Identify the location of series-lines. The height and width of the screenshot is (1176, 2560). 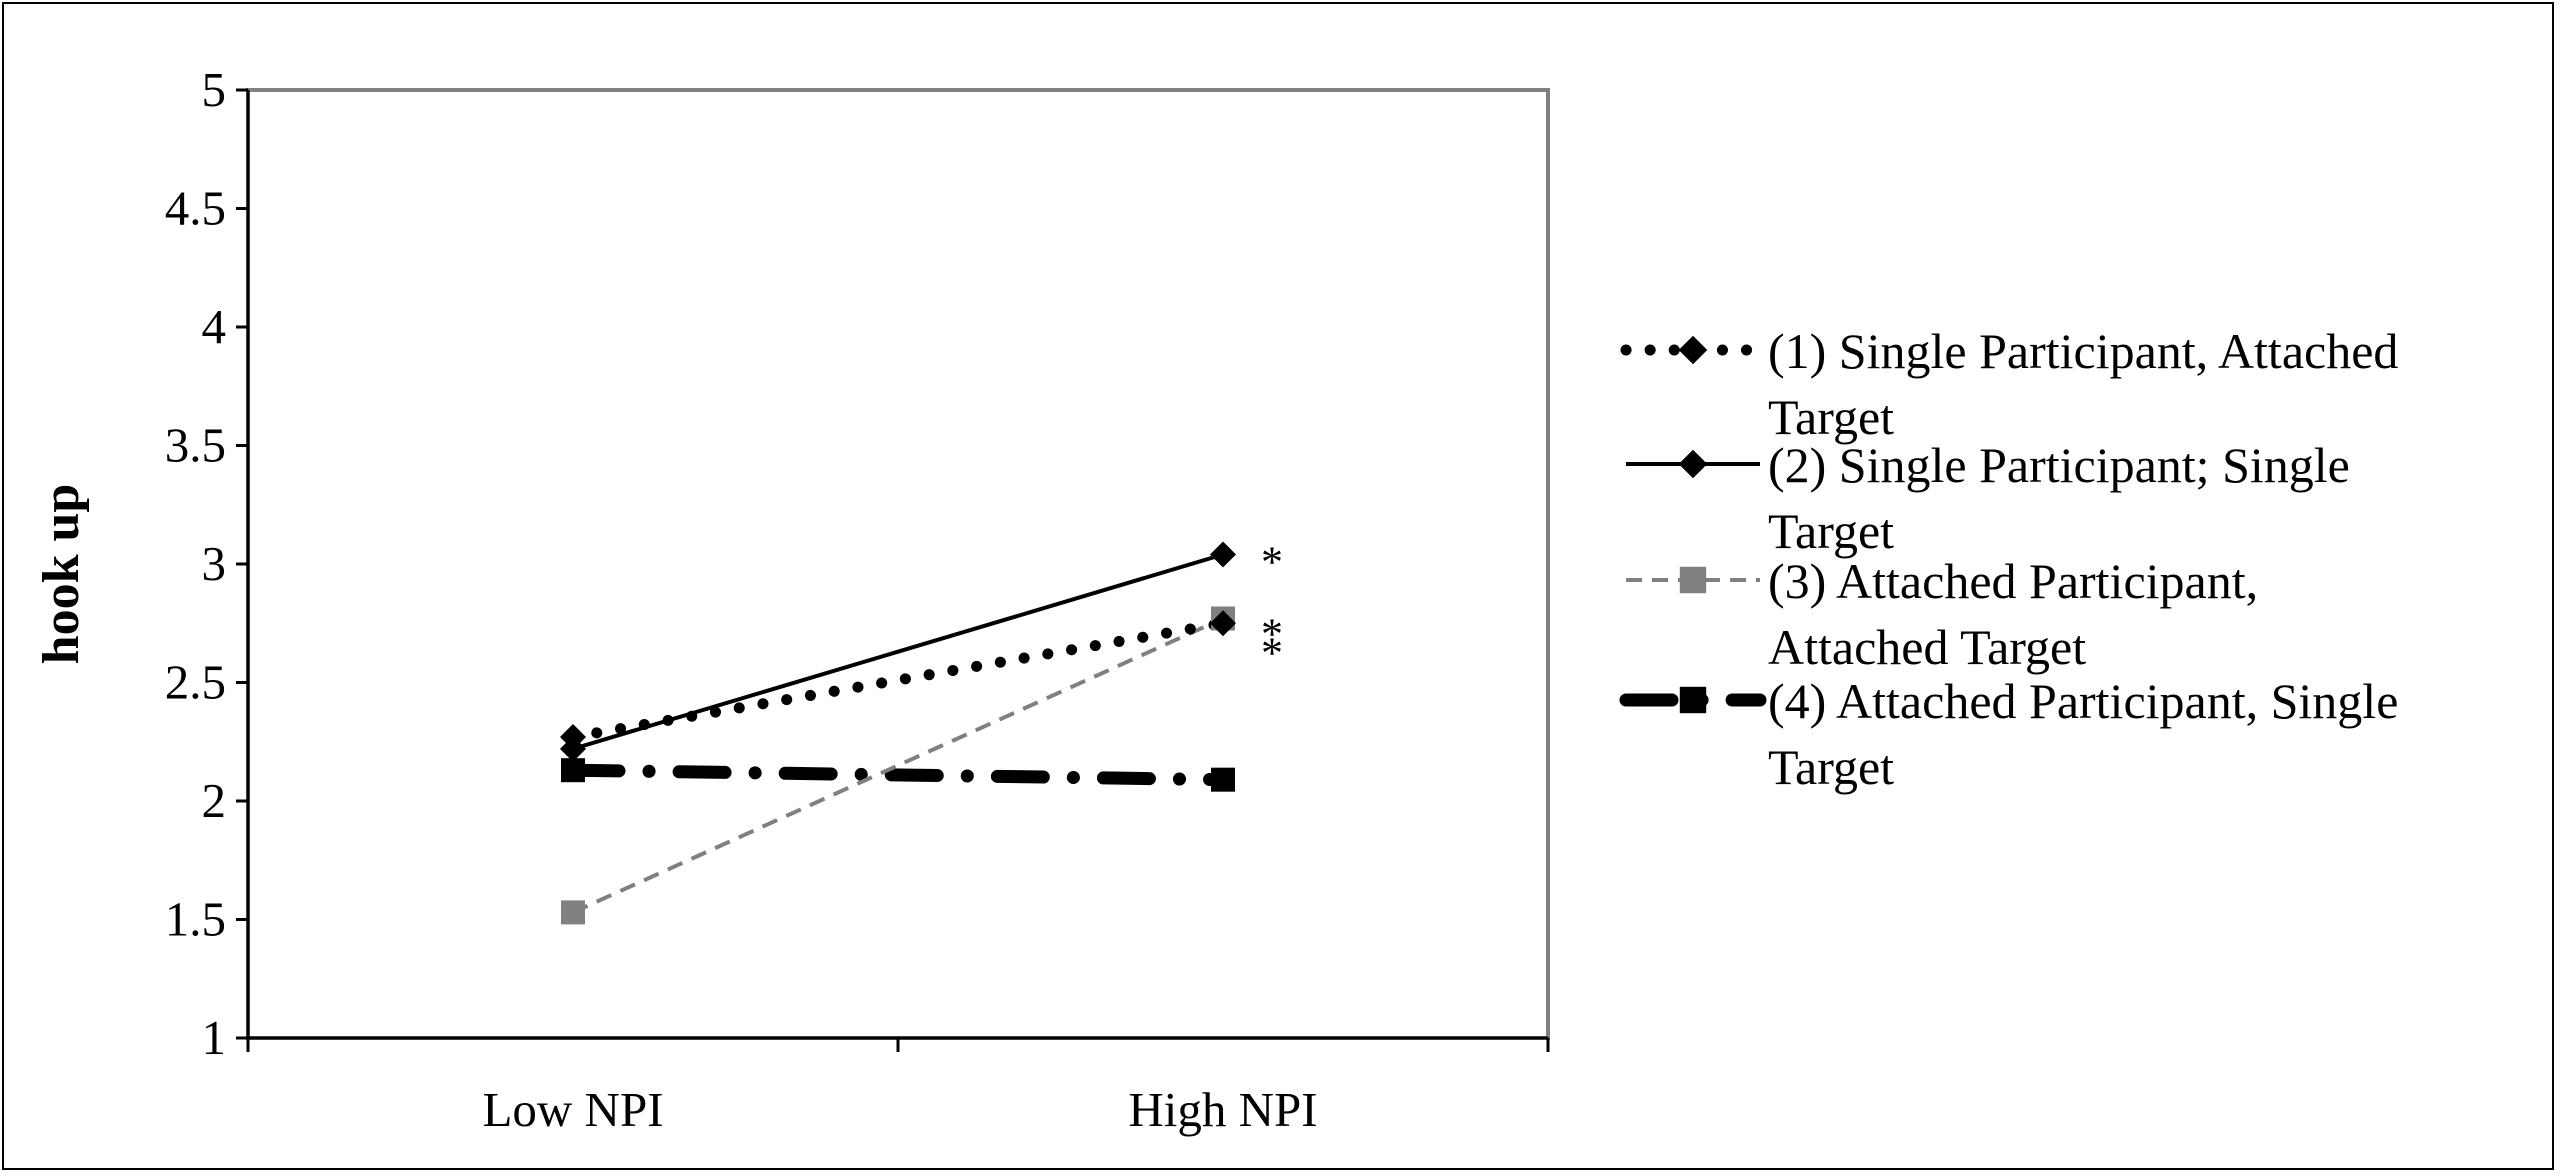
(898, 733).